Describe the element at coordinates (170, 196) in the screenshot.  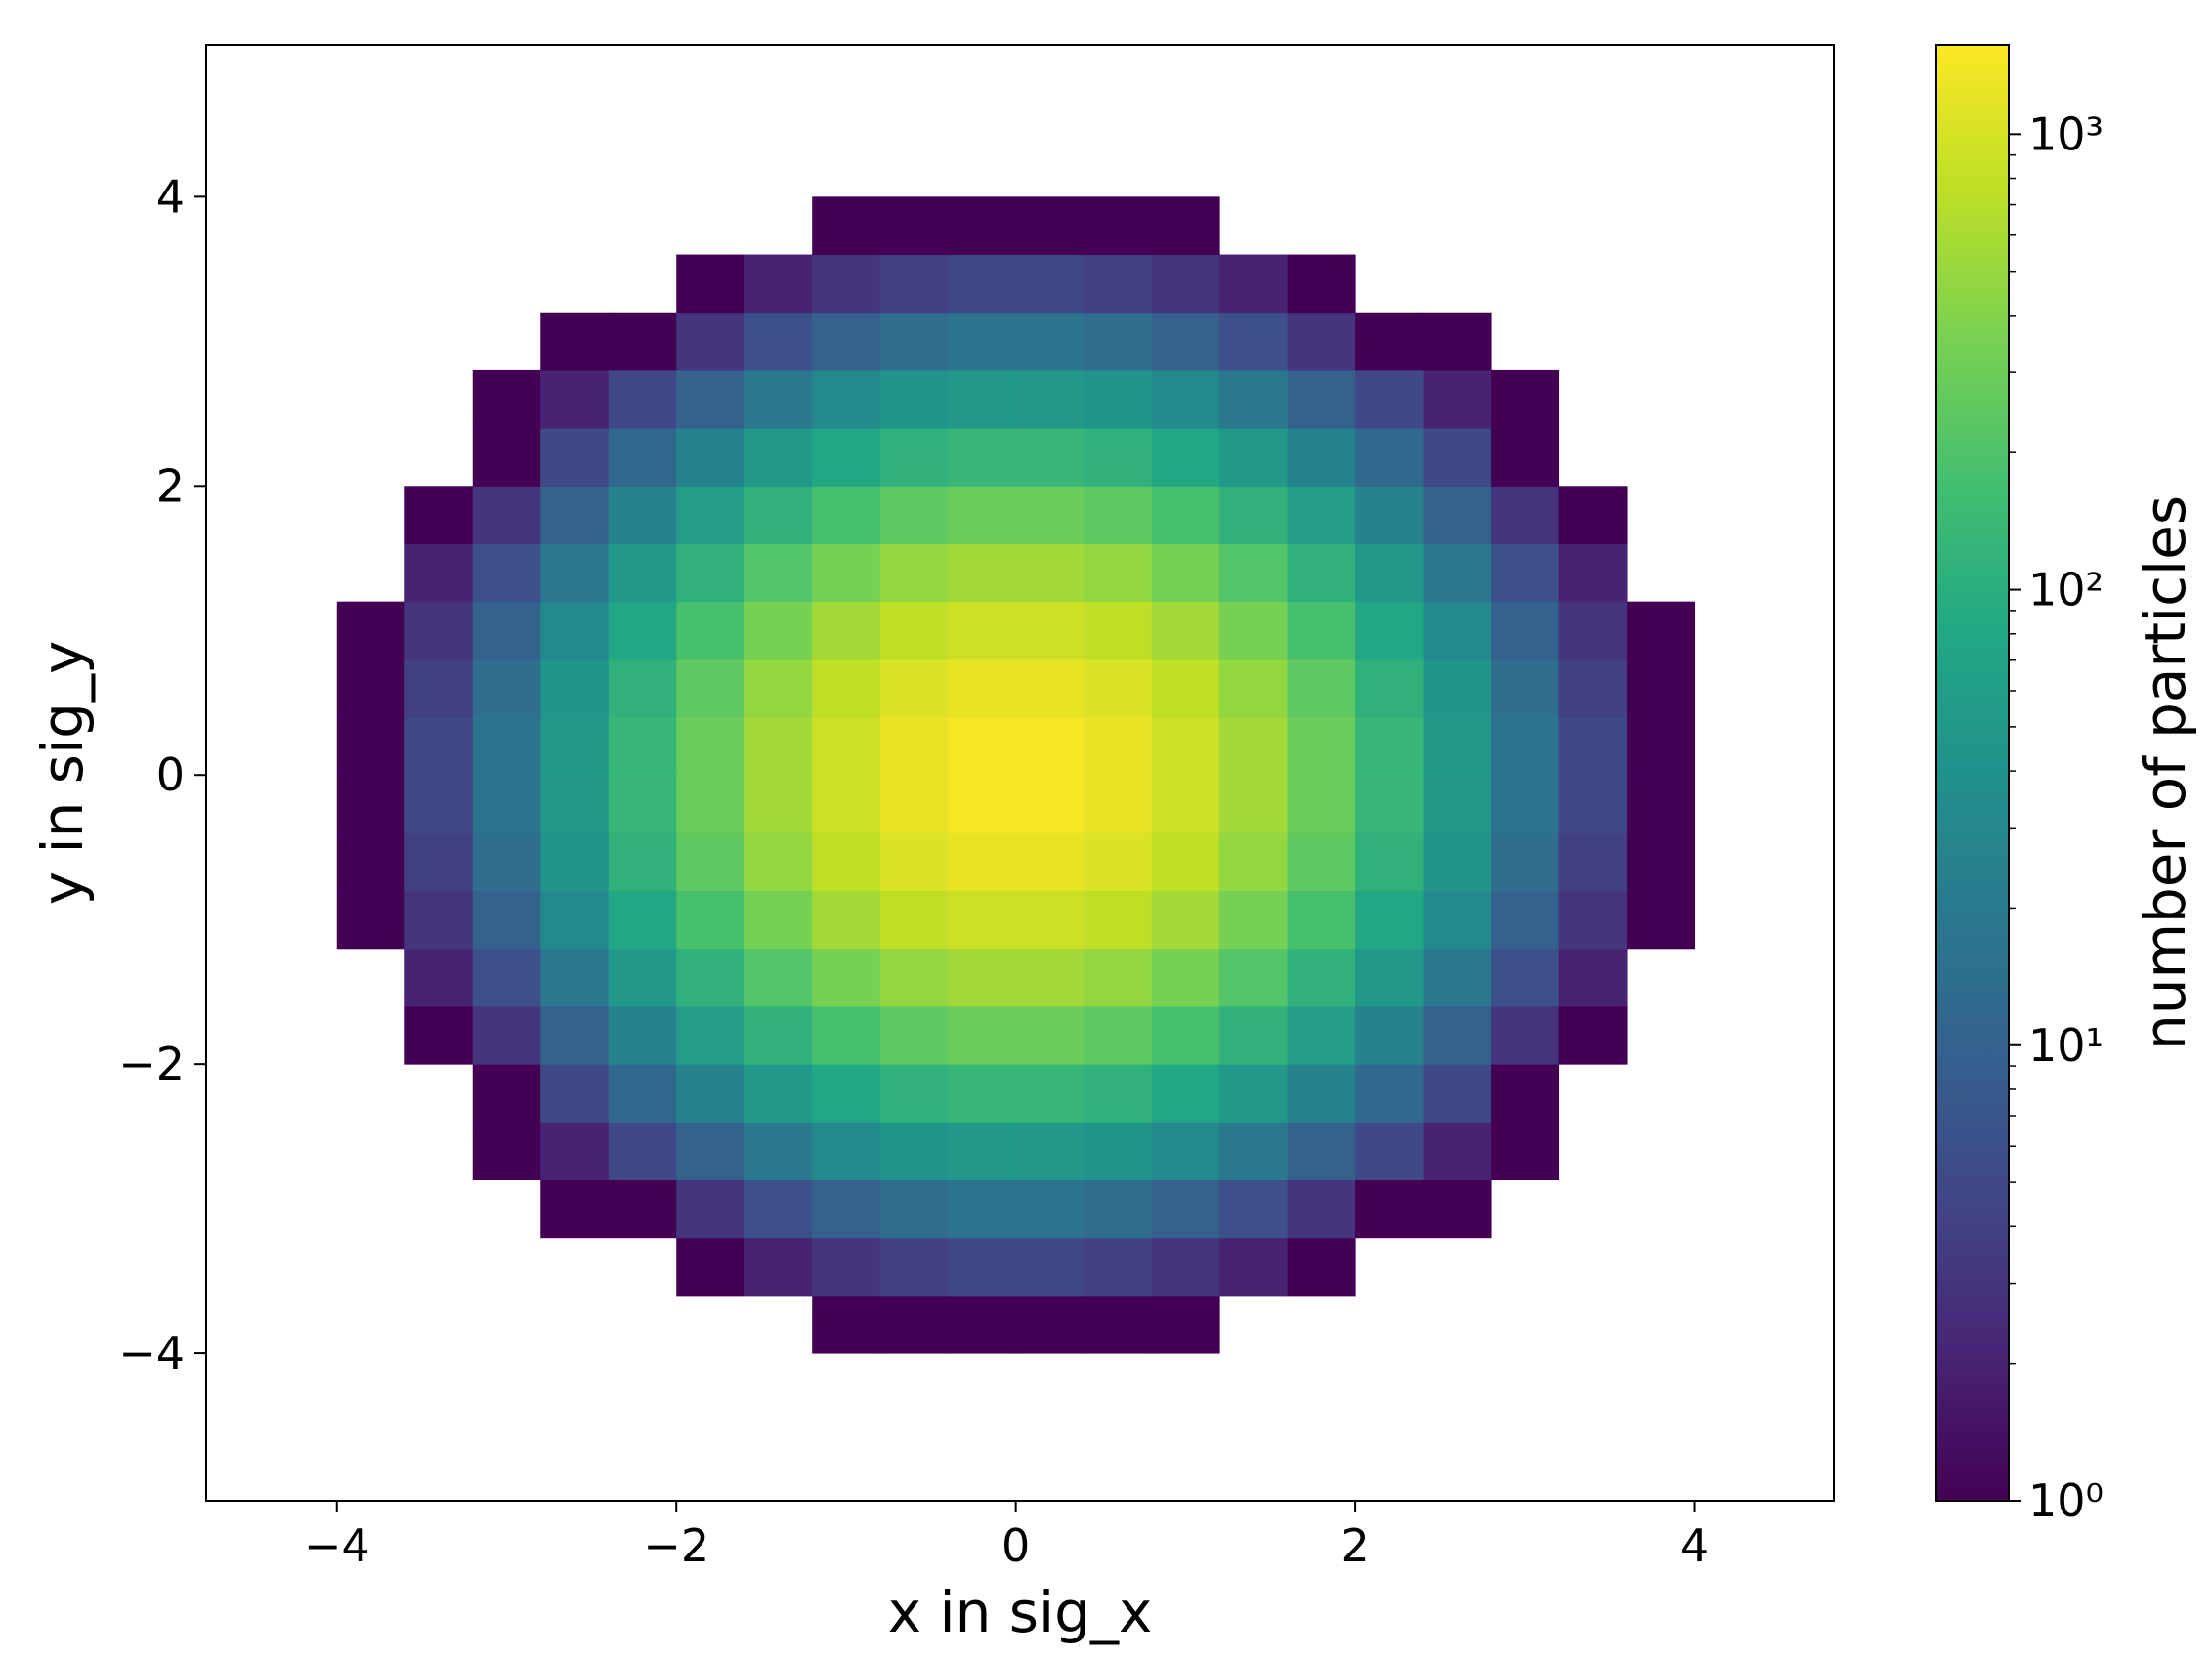
I see `y-tick-label: 4` at that location.